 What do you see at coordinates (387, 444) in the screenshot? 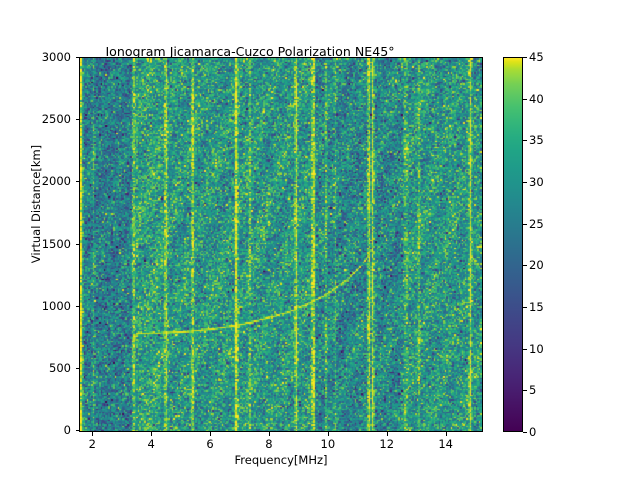
I see `x-tick-label: 12` at bounding box center [387, 444].